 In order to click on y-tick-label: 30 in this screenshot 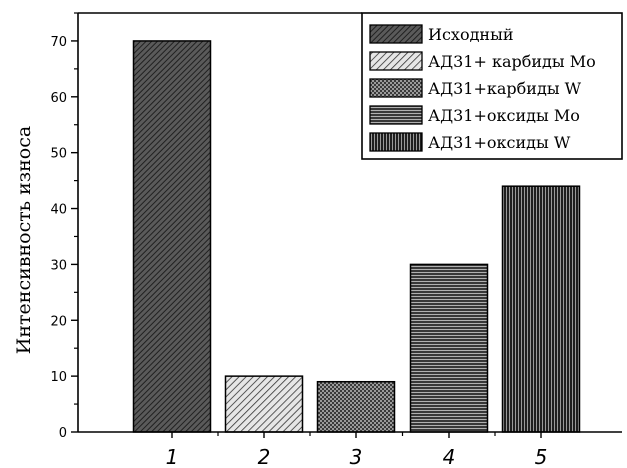, I will do `click(58, 265)`.